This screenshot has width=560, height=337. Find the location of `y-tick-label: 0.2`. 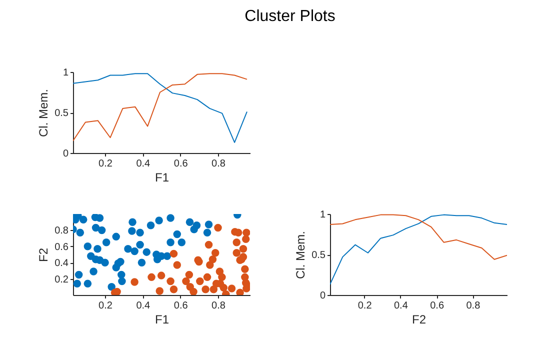

y-tick-label: 0.2 is located at coordinates (61, 280).